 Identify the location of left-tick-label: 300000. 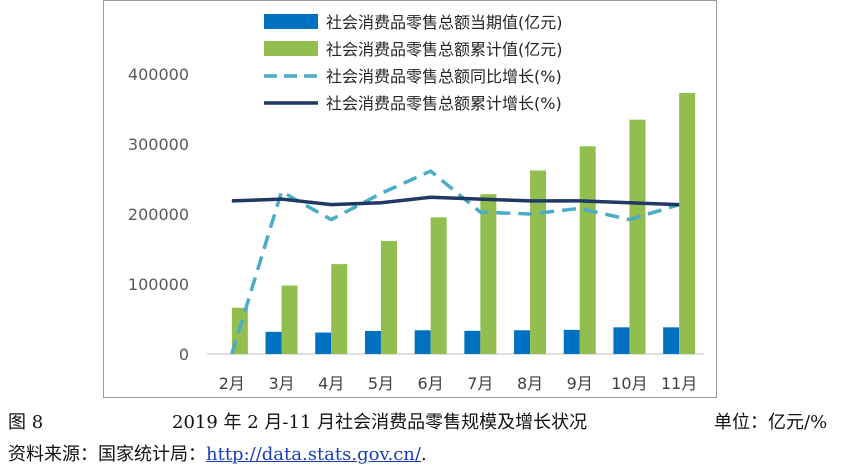
(158, 144).